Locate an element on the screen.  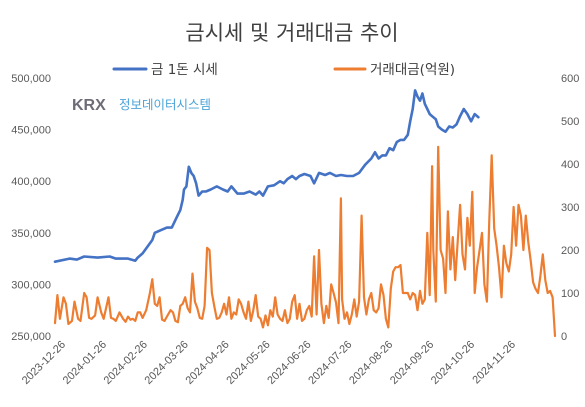
y-right-tick-label: 400 is located at coordinates (570, 165).